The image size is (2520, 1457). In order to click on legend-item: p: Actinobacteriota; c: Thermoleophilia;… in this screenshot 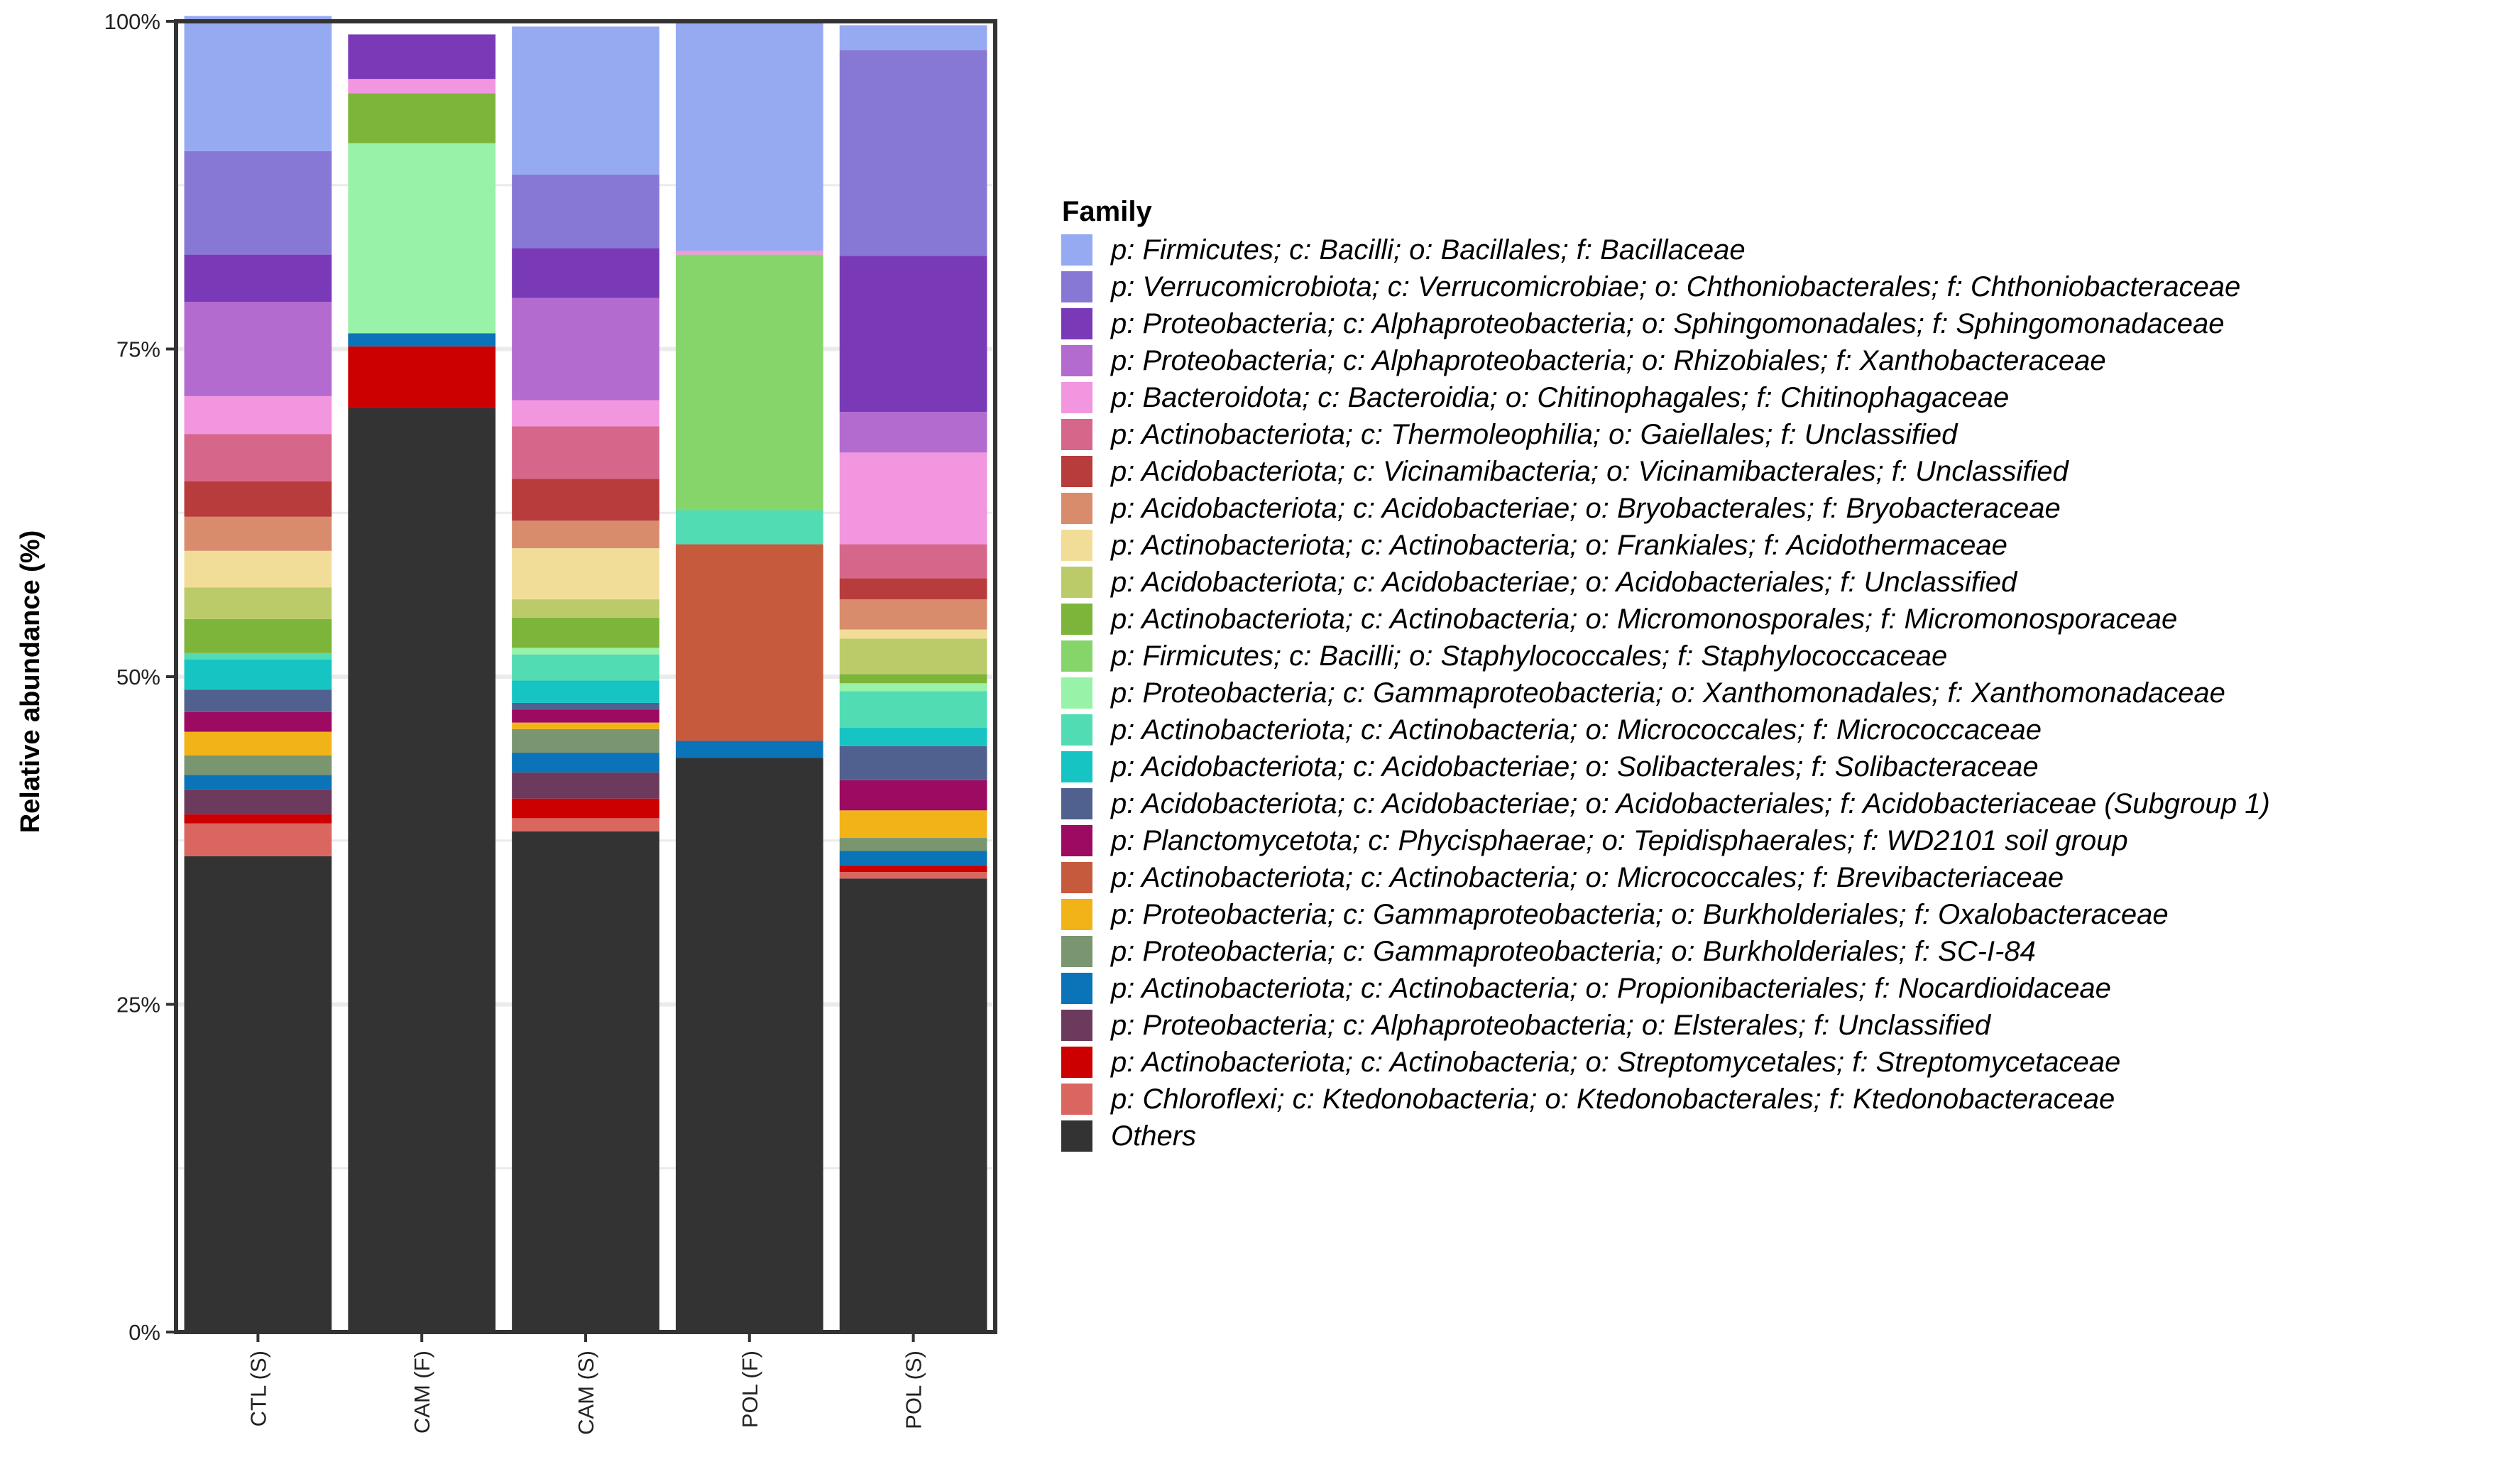, I will do `click(1666, 434)`.